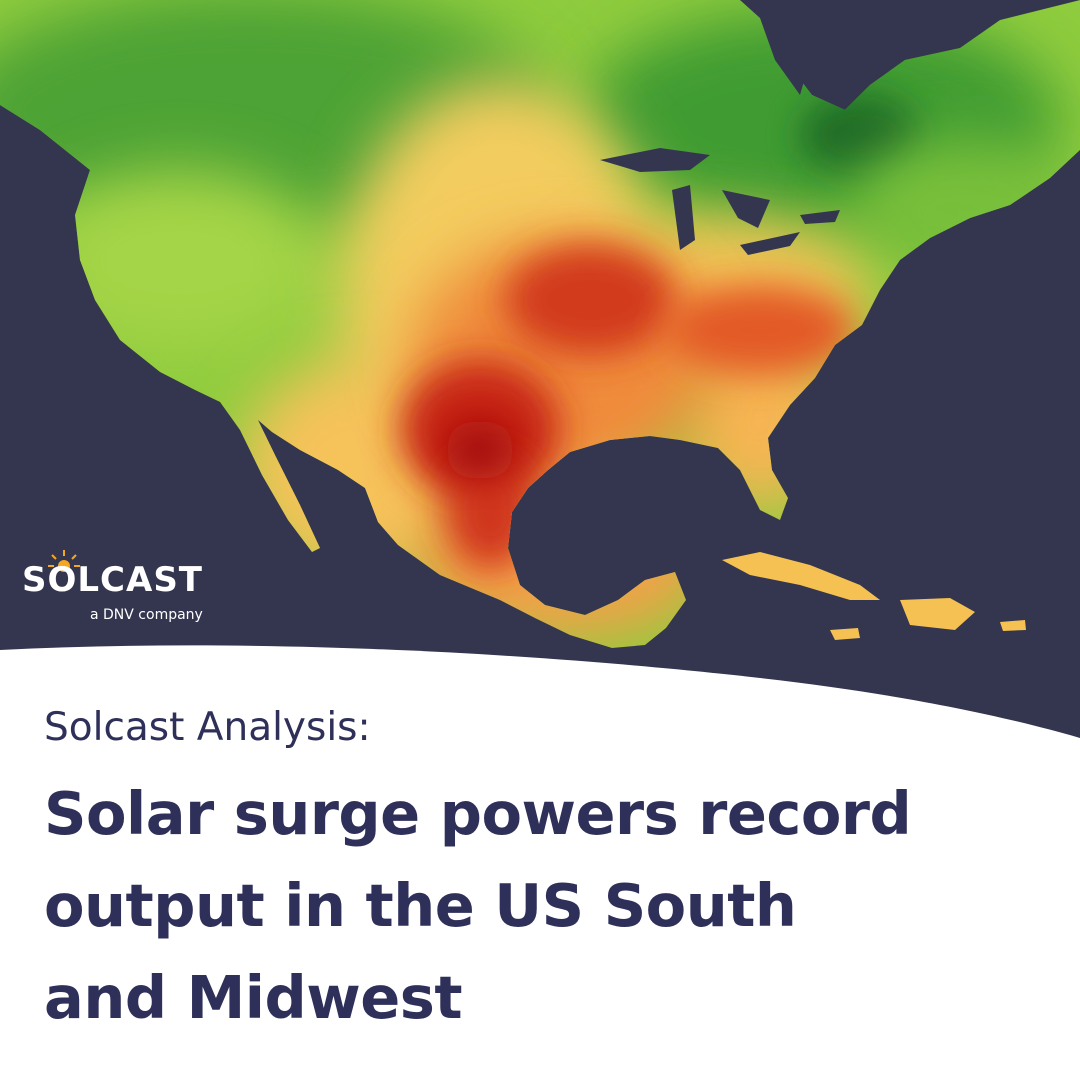 Image resolution: width=1080 pixels, height=1080 pixels. I want to click on eyebrow-title: Solcast Analysis:, so click(207, 727).